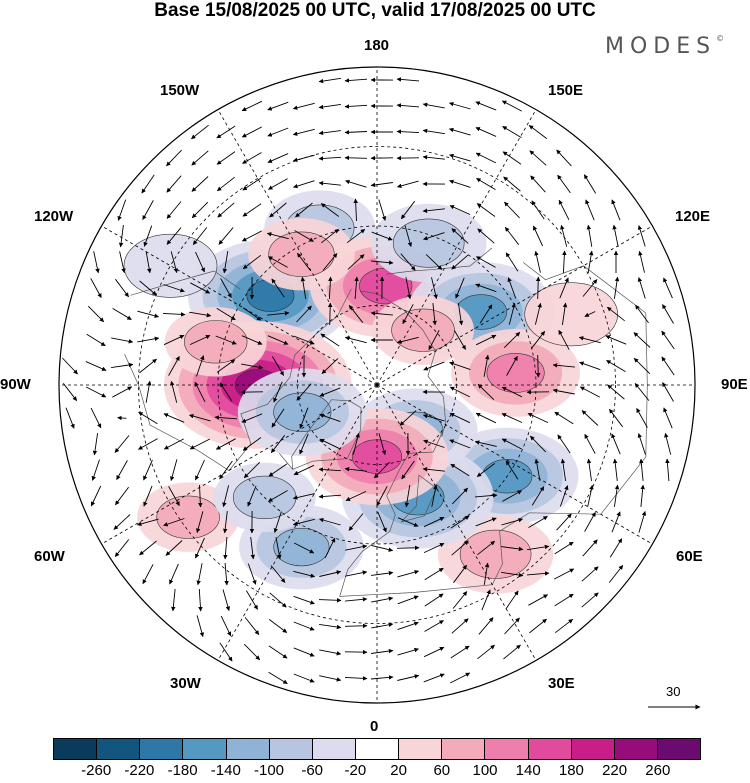 The height and width of the screenshot is (783, 750). I want to click on anomaly-high-atlantic-coast, so click(188, 517).